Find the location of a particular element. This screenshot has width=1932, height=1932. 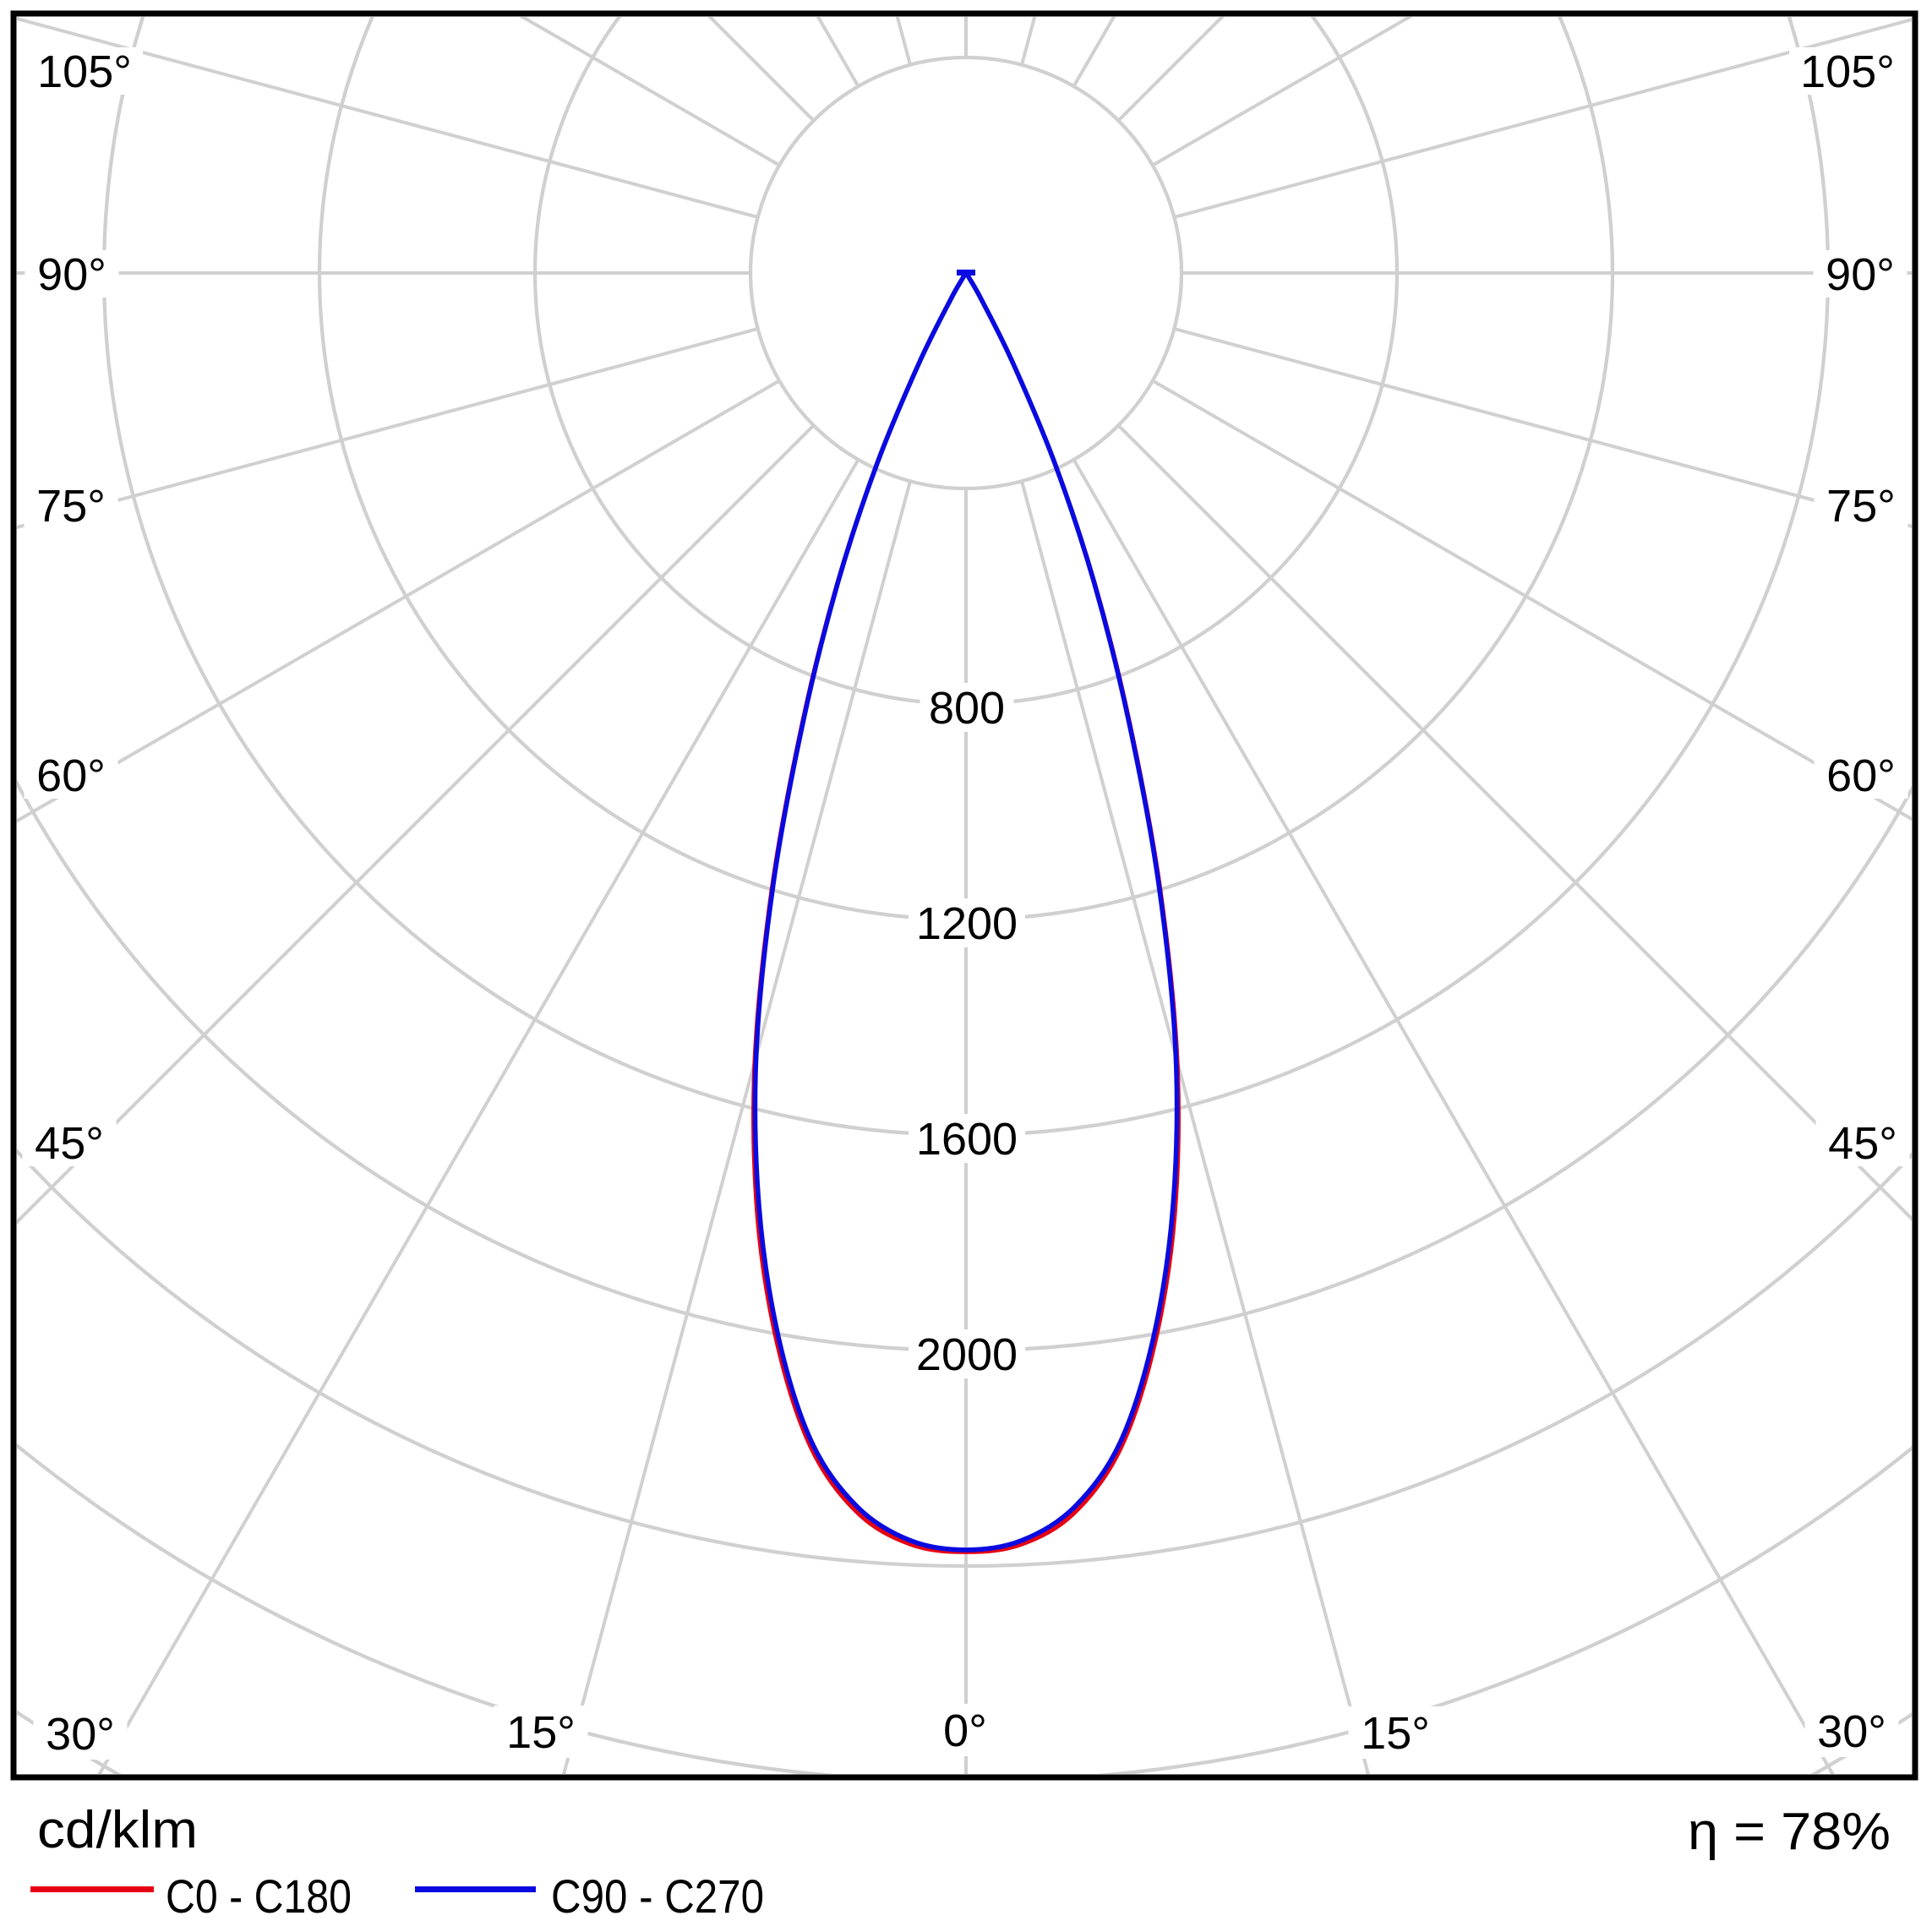

legend-item-label: C90 - C270 is located at coordinates (657, 1896).